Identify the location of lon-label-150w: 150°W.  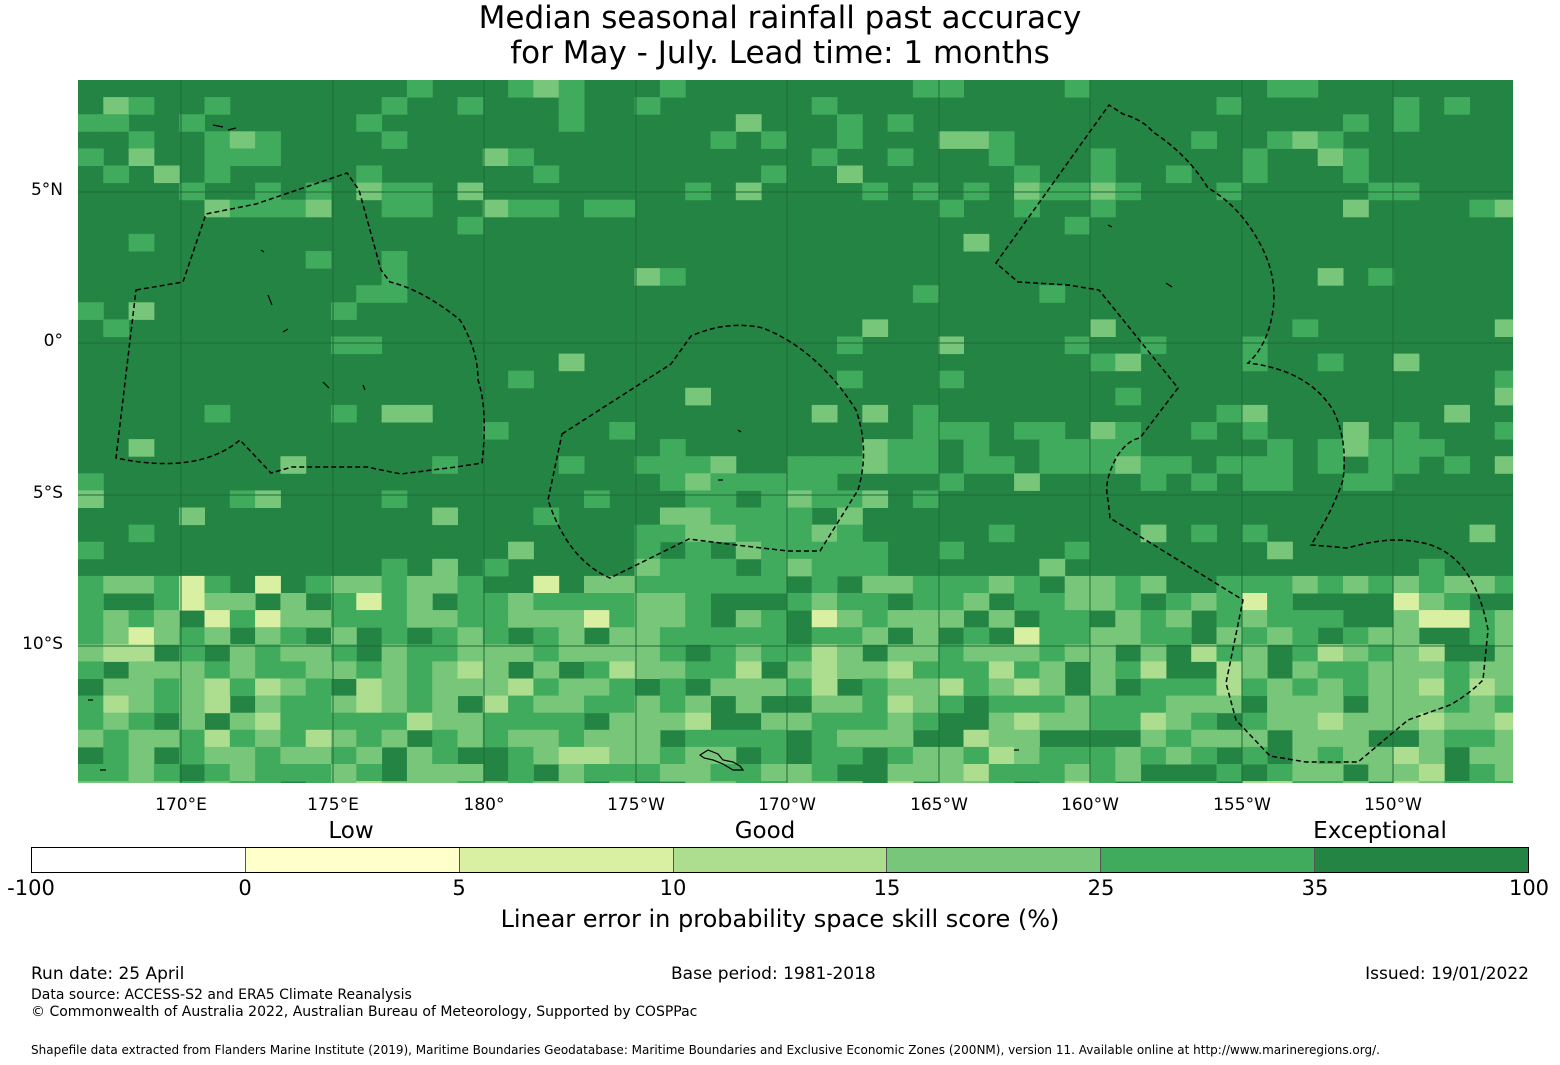
(1393, 805).